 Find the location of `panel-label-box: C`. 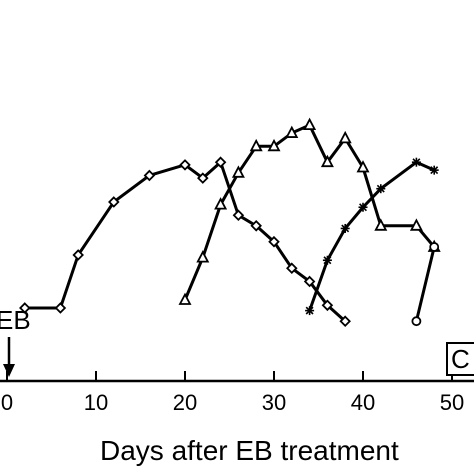

panel-label-box: C is located at coordinates (460, 359).